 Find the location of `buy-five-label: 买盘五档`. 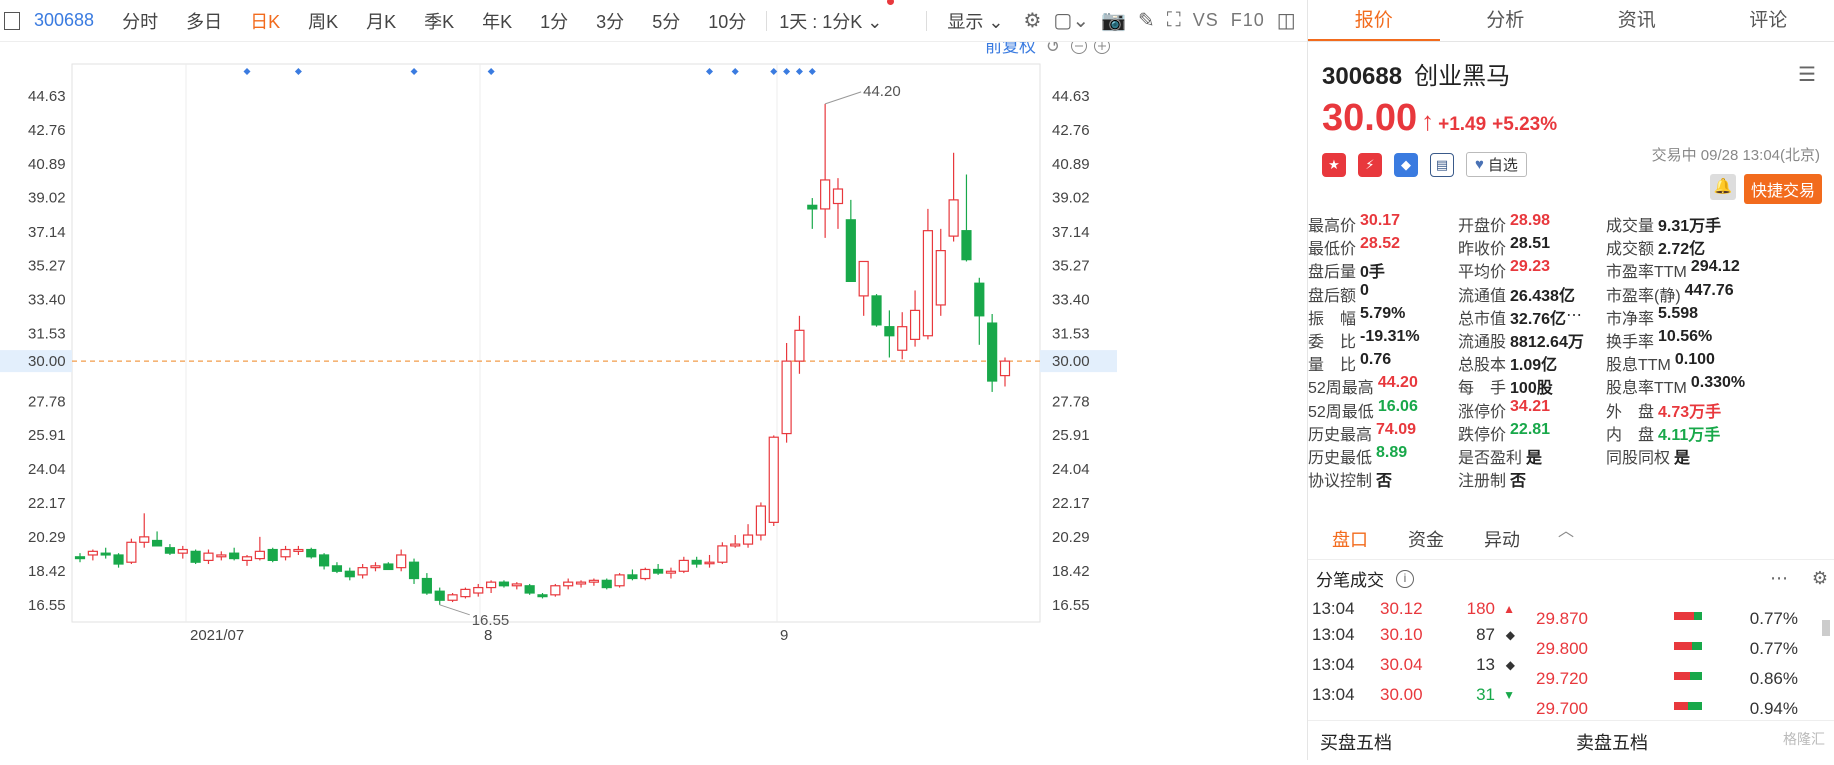

buy-five-label: 买盘五档 is located at coordinates (1356, 742).